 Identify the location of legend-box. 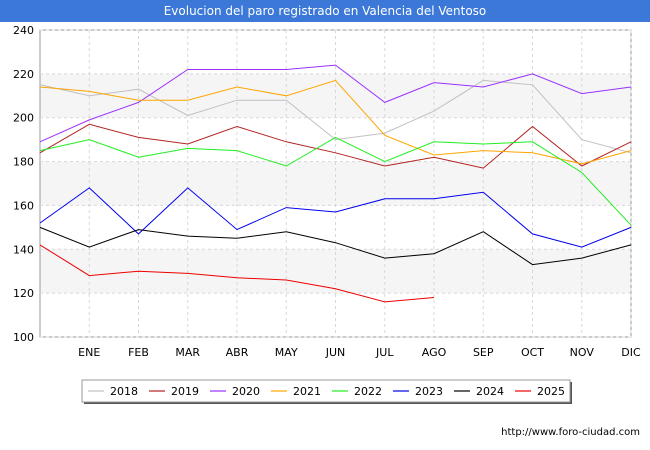
(326, 391).